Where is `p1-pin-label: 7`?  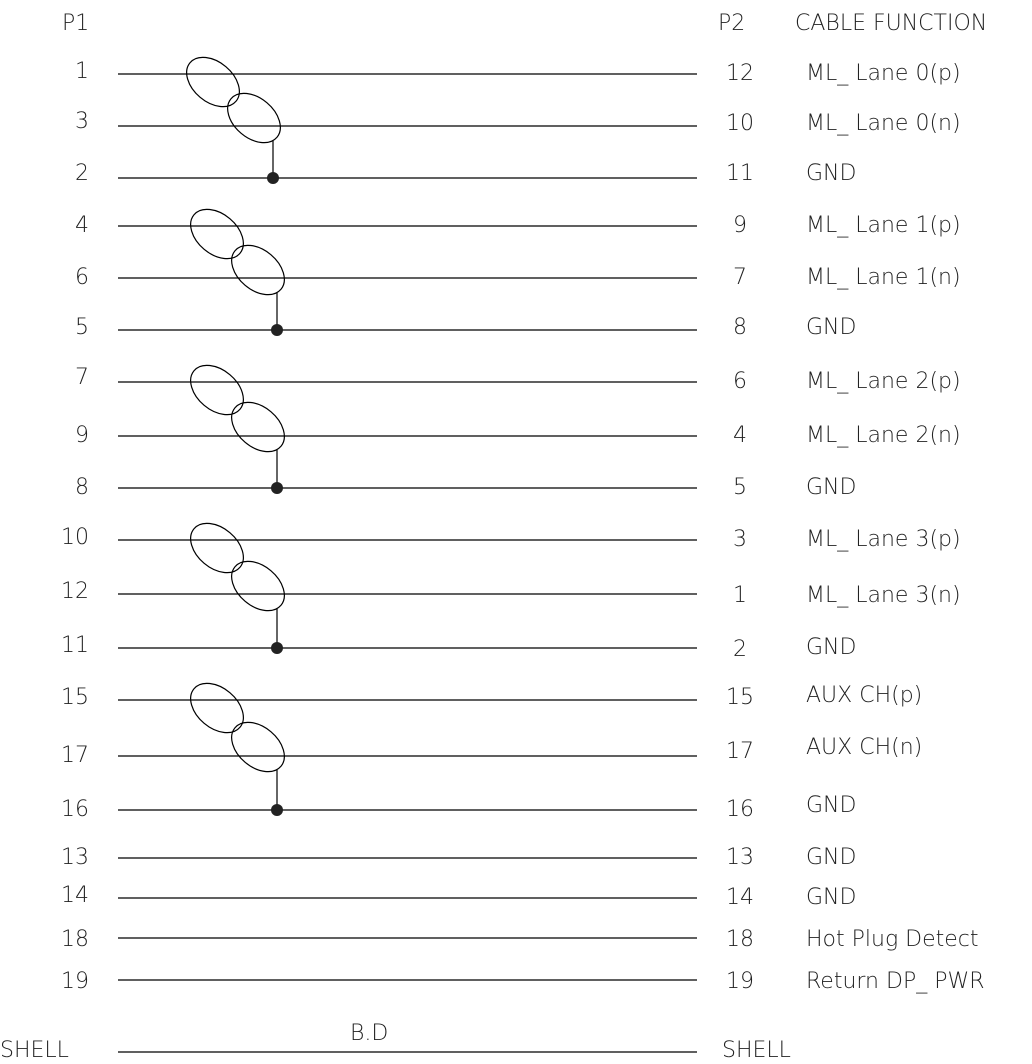
p1-pin-label: 7 is located at coordinates (82, 377).